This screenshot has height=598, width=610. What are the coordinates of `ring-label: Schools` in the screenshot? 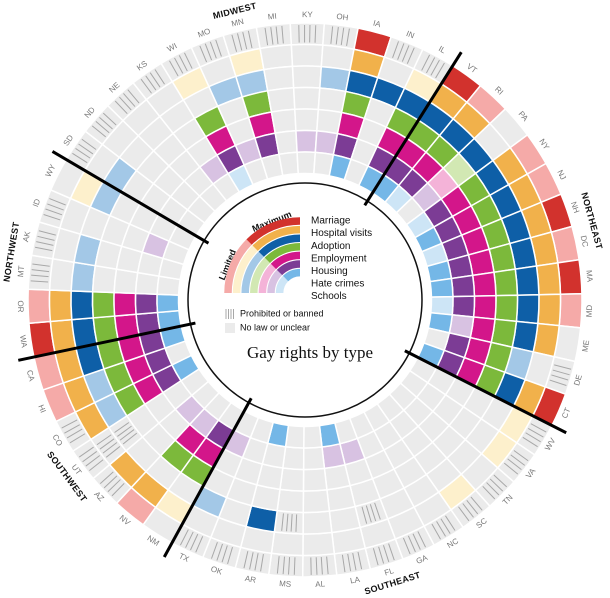 It's located at (329, 296).